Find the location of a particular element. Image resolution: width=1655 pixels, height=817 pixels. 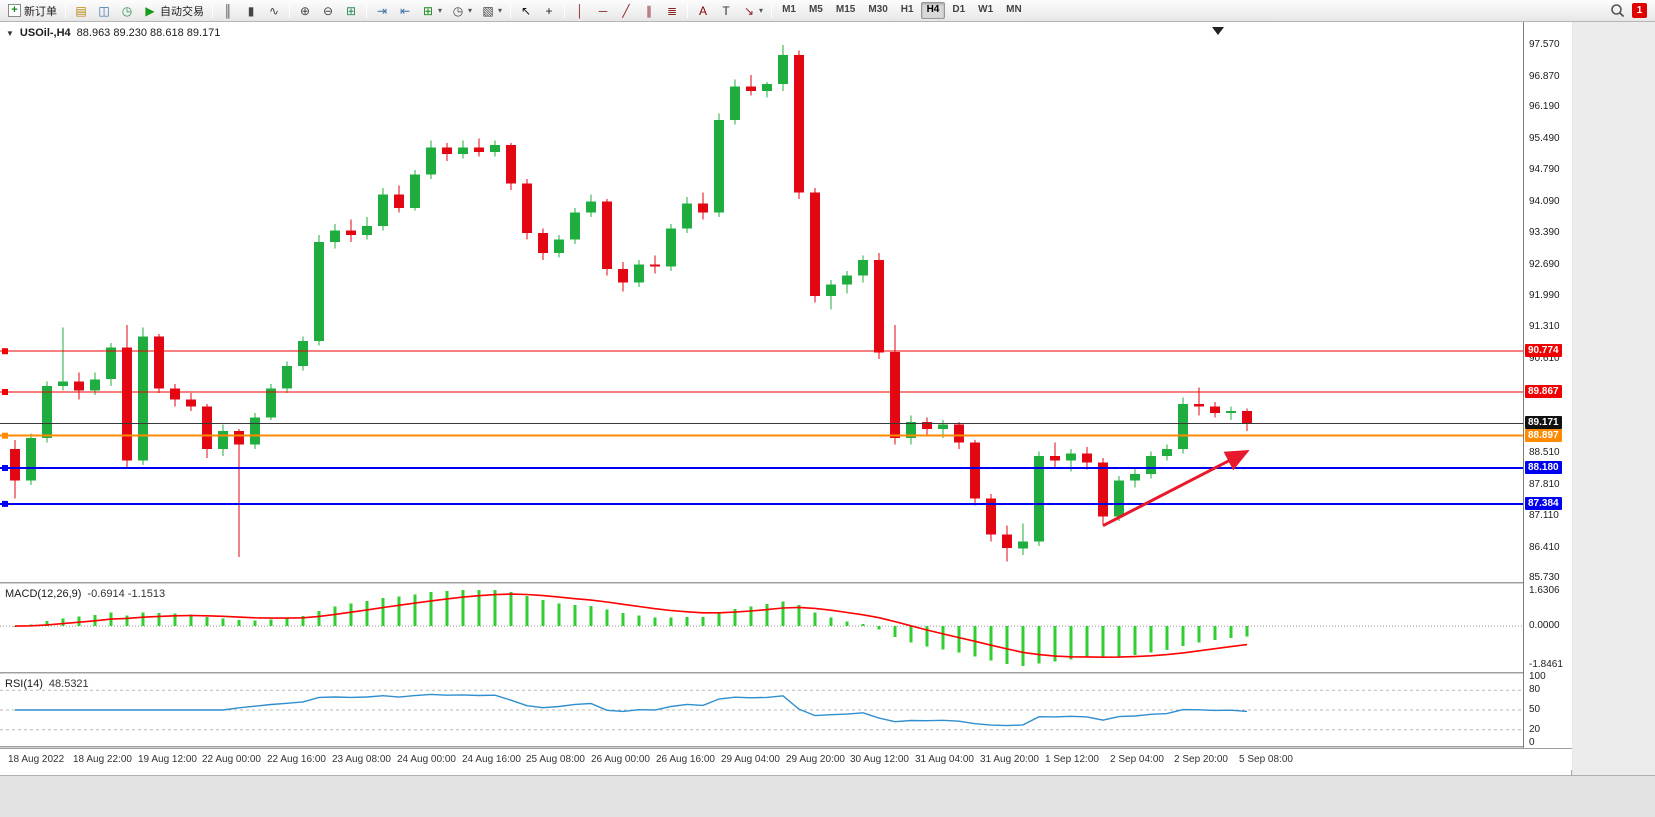

bar-chart-button: ║ is located at coordinates (228, 11).